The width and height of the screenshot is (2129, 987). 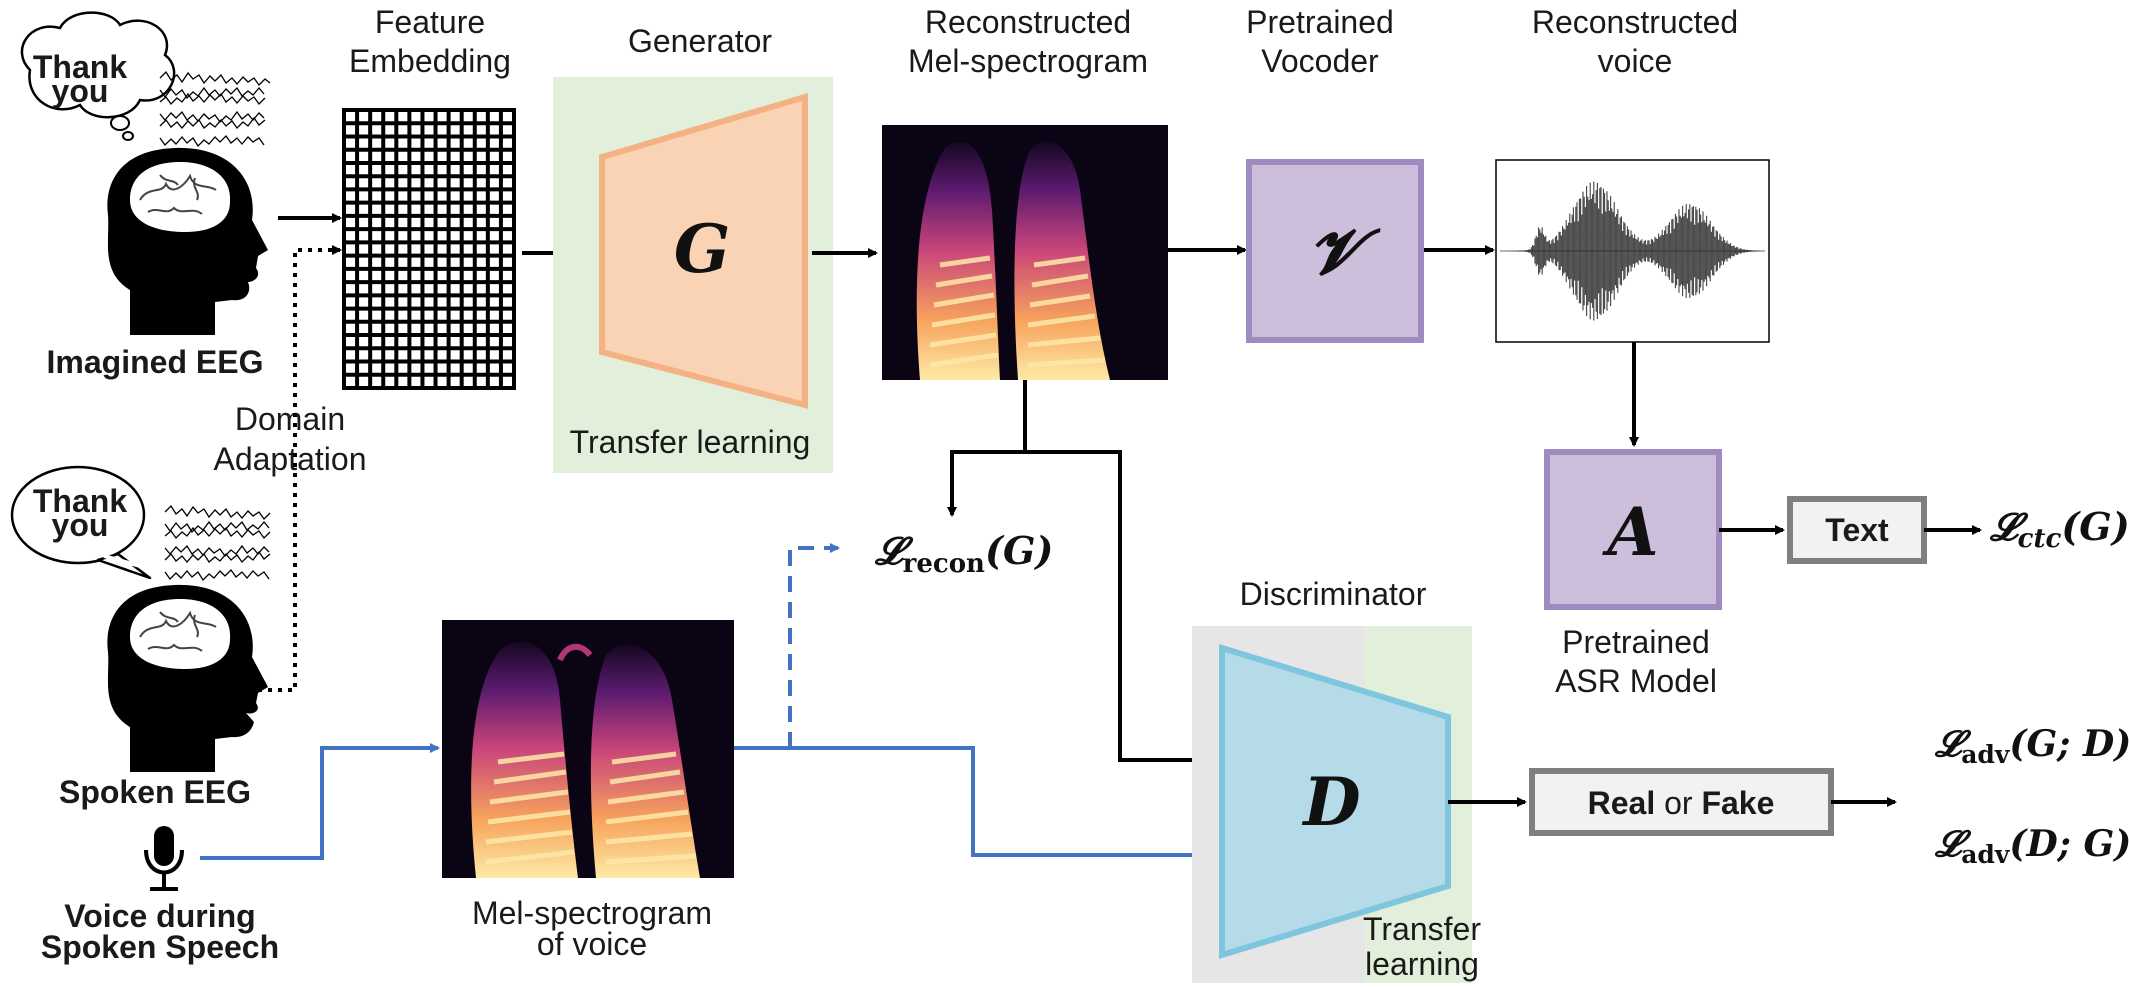 I want to click on ctc-loss: 𝓛ctc(G), so click(x=2059, y=529).